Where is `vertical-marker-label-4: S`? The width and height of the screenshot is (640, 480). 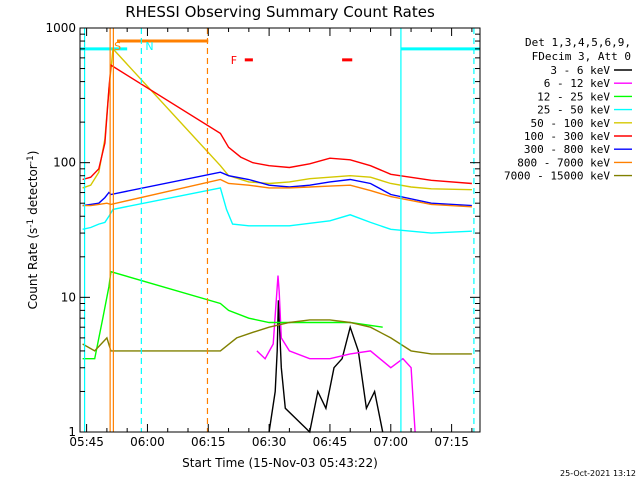 vertical-marker-label-4: S is located at coordinates (117, 46).